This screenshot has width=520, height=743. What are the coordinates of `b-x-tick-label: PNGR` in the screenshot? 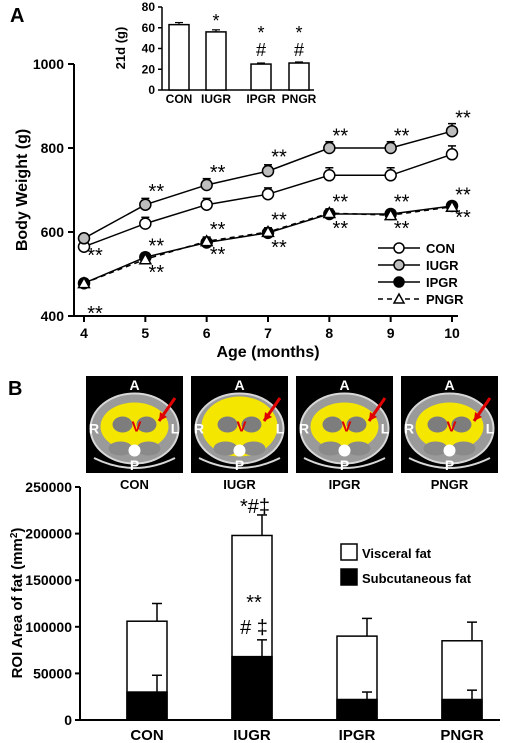 It's located at (462, 735).